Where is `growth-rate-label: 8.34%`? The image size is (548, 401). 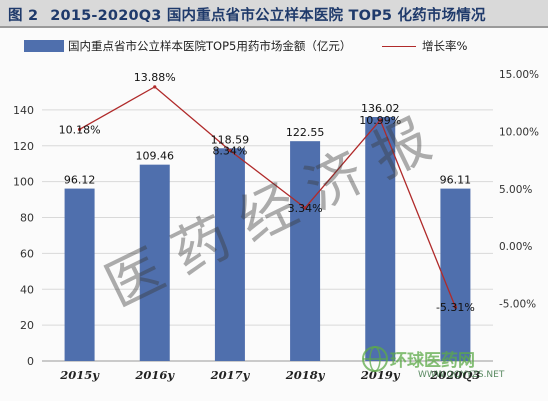
growth-rate-label: 8.34% is located at coordinates (229, 150).